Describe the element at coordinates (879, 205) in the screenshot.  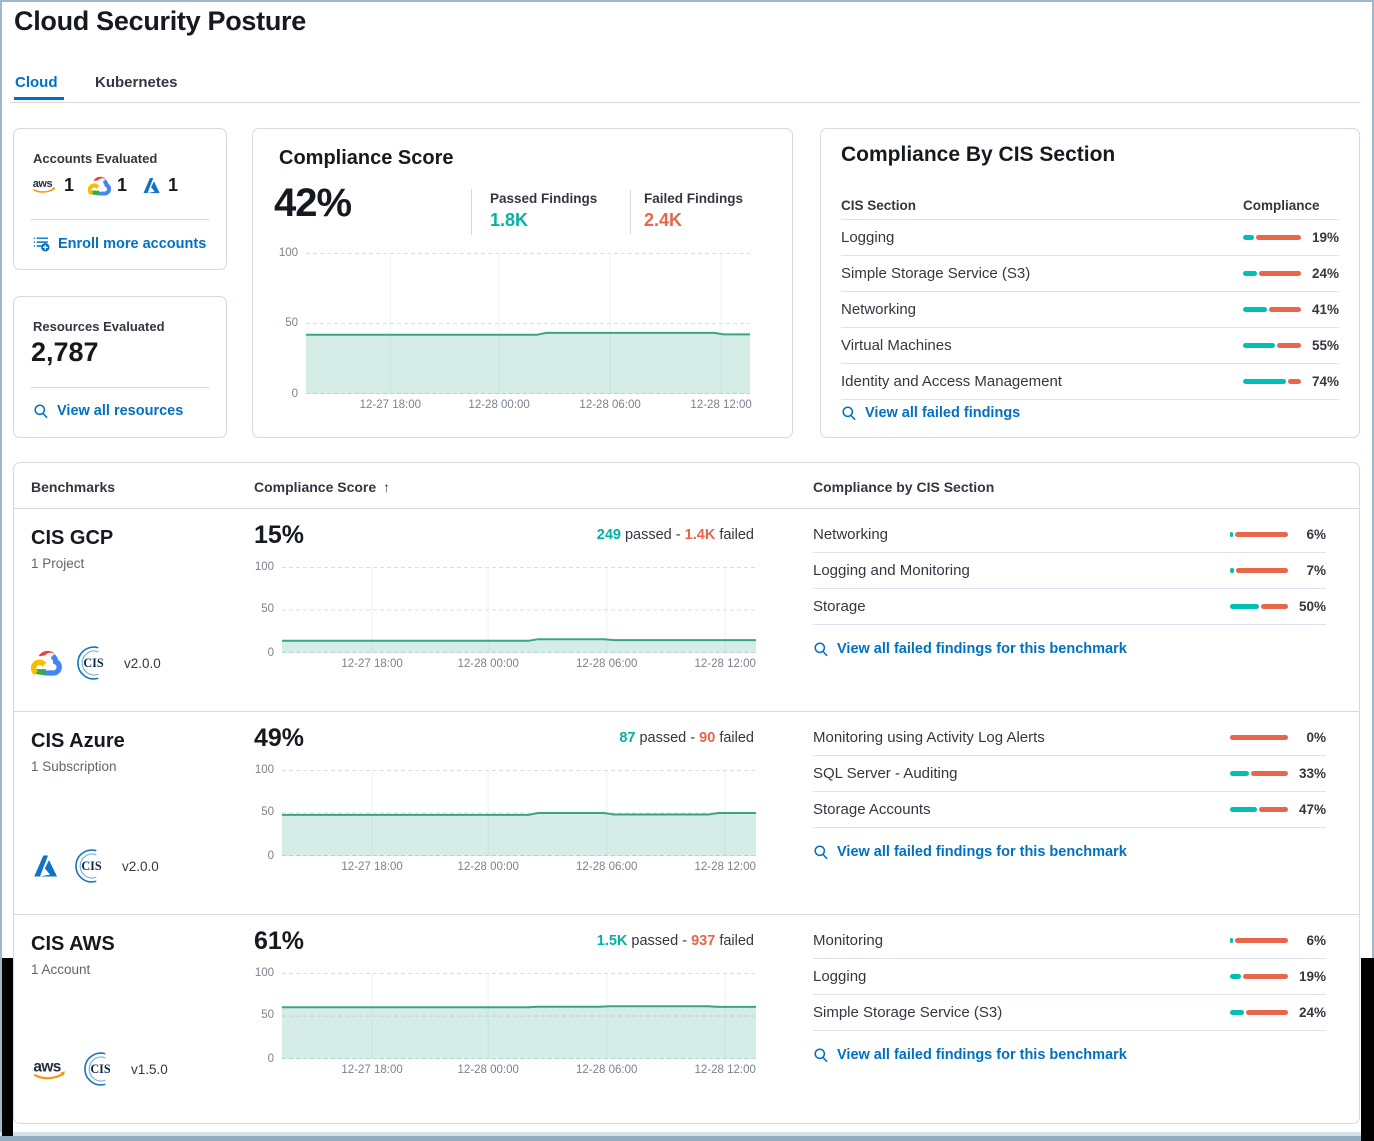
I see `cis-section-column-header: CIS Section` at that location.